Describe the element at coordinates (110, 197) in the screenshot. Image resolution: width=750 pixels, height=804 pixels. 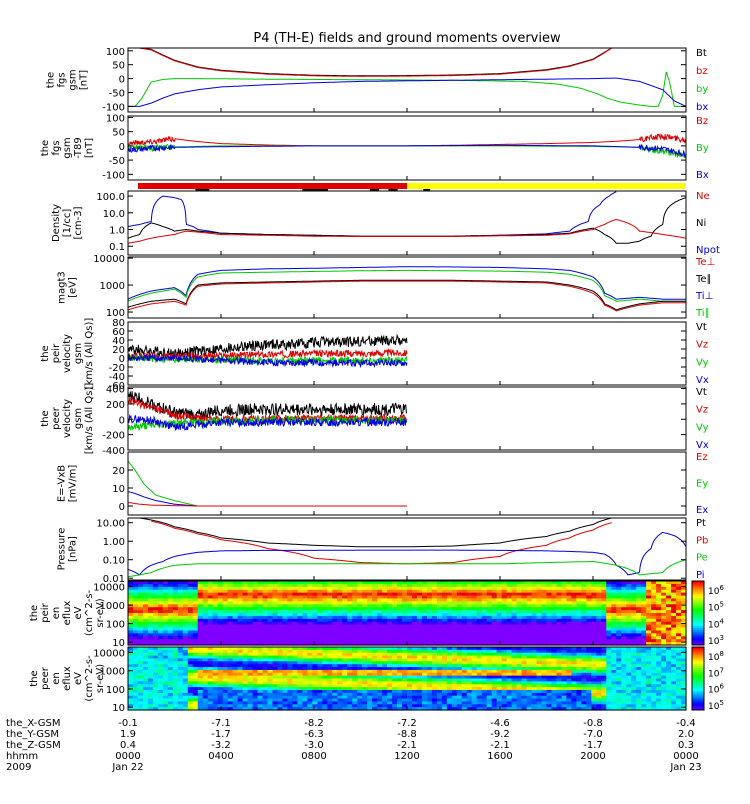
I see `y-tick-label: 100.0` at that location.